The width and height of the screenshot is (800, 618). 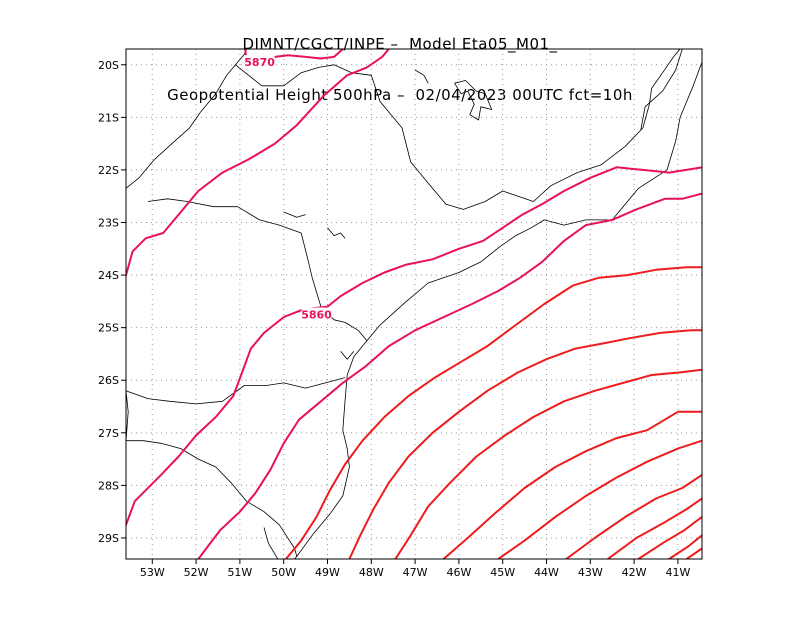 I want to click on boundary-lake-tres-marias, so click(x=421, y=76).